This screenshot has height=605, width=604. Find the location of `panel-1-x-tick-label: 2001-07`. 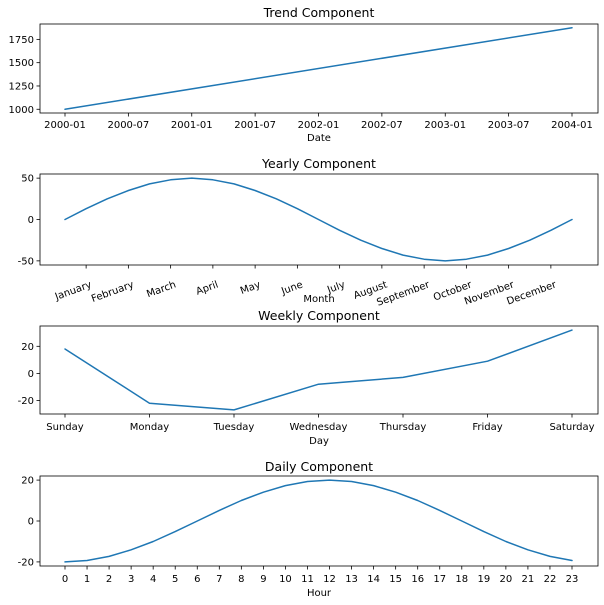

panel-1-x-tick-label: 2001-07 is located at coordinates (255, 125).